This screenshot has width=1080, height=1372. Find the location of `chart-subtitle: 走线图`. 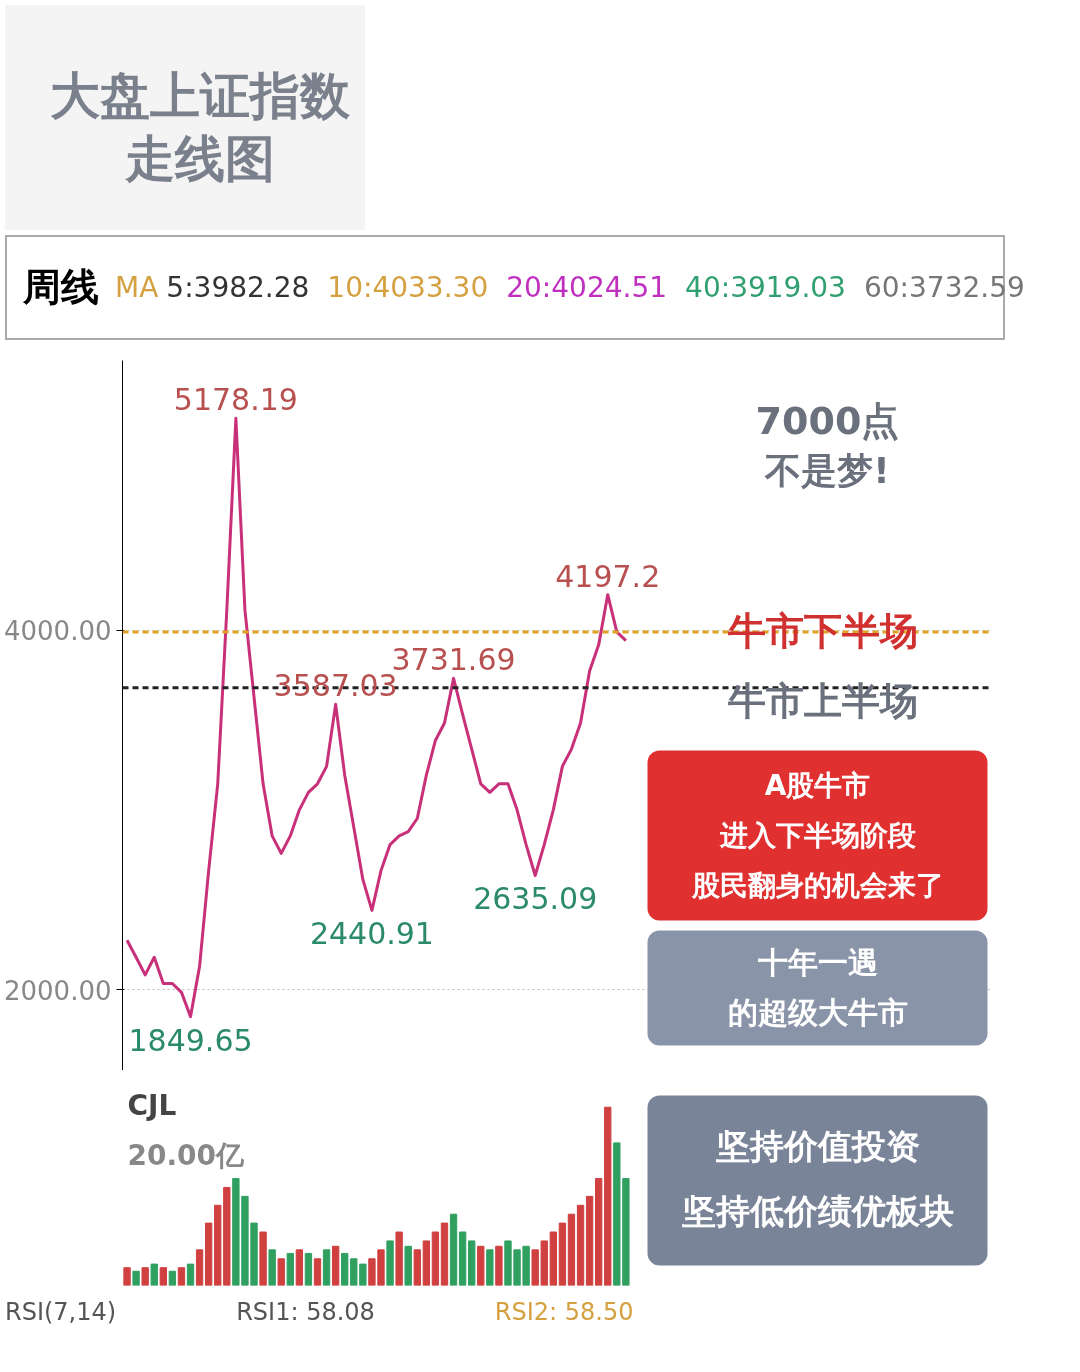

chart-subtitle: 走线图 is located at coordinates (200, 158).